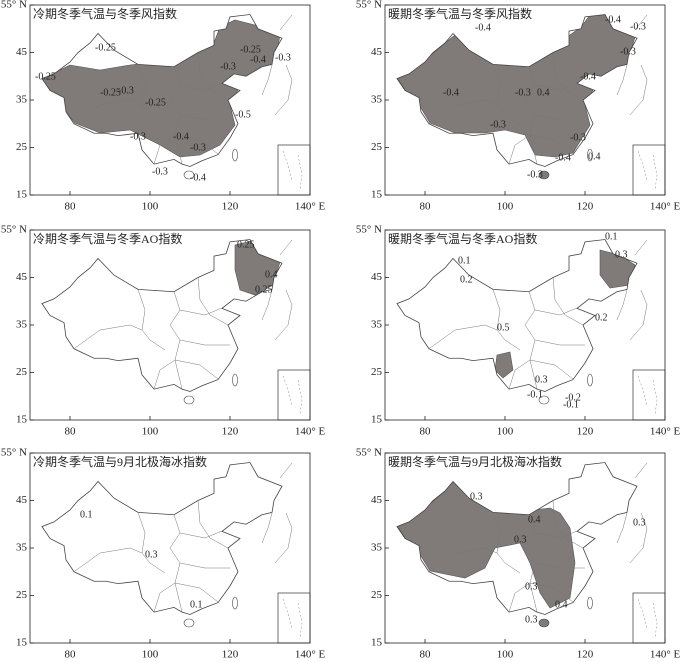 Image resolution: width=700 pixels, height=662 pixels. I want to click on panel-title: 冷期冬季气温与冬季AO指数, so click(107, 238).